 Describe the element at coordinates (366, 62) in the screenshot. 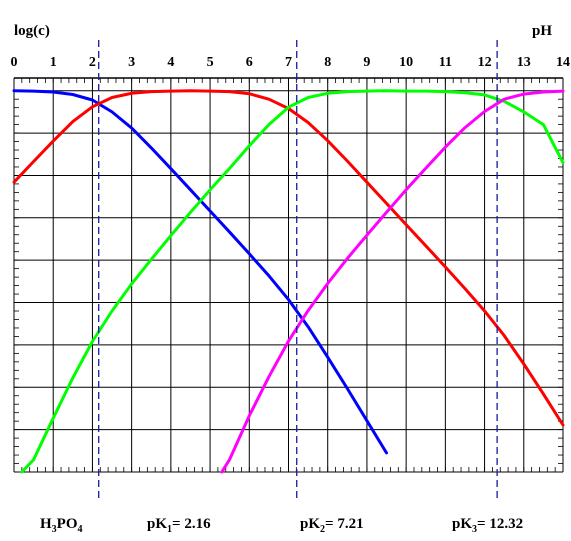

I see `x-tick-label: 9` at that location.